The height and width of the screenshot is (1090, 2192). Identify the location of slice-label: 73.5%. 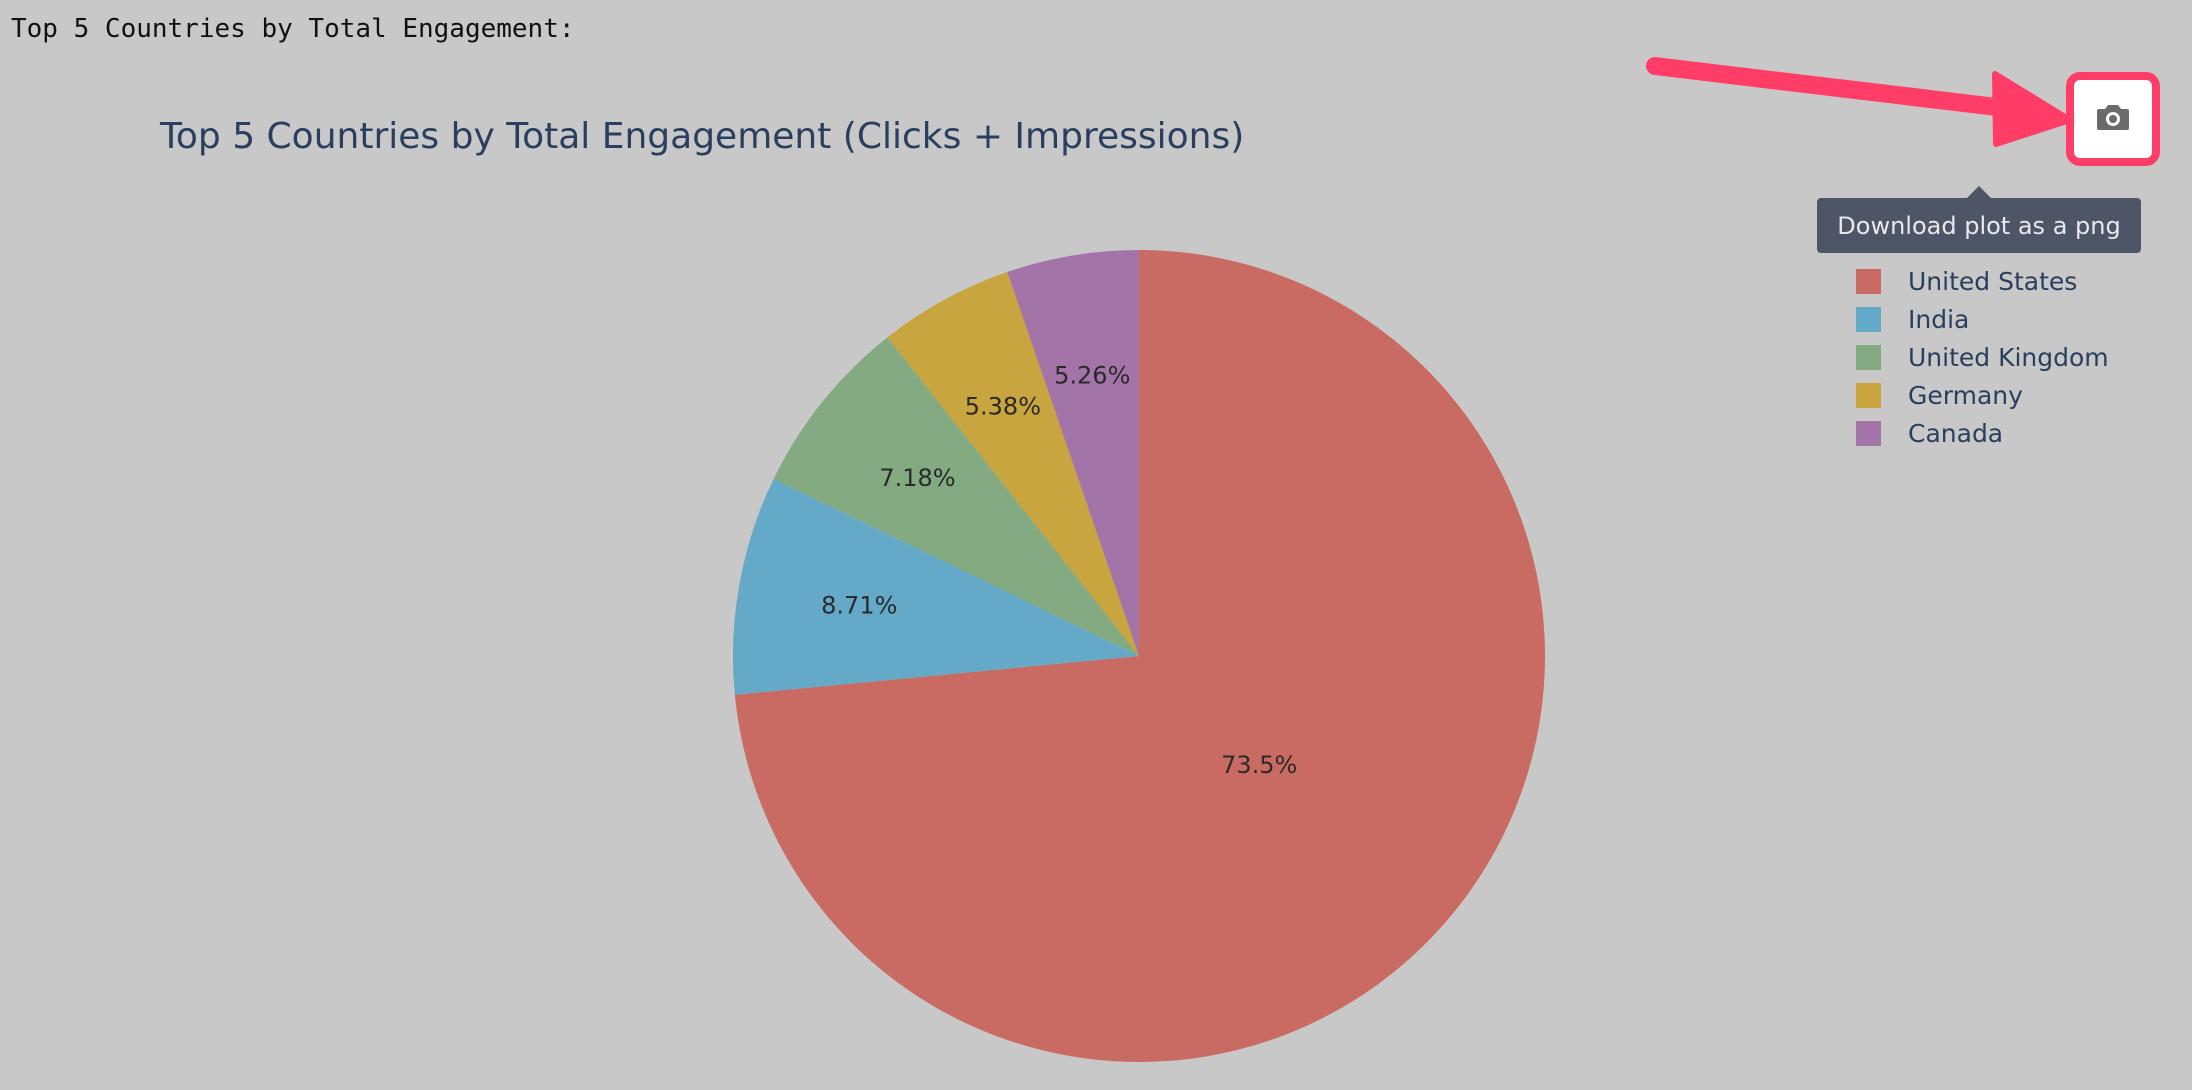
(1259, 765).